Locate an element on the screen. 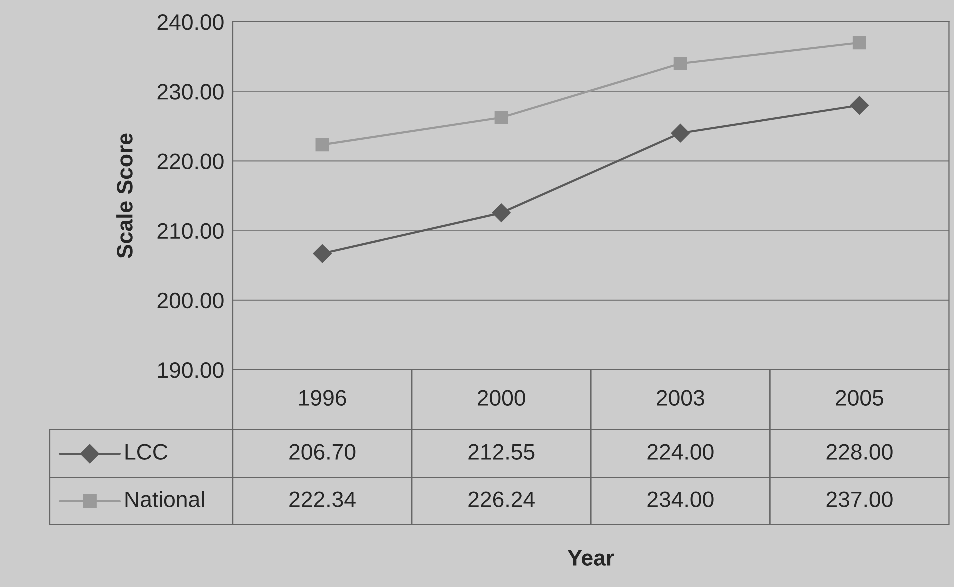 The image size is (954, 587). text: Year is located at coordinates (591, 558).